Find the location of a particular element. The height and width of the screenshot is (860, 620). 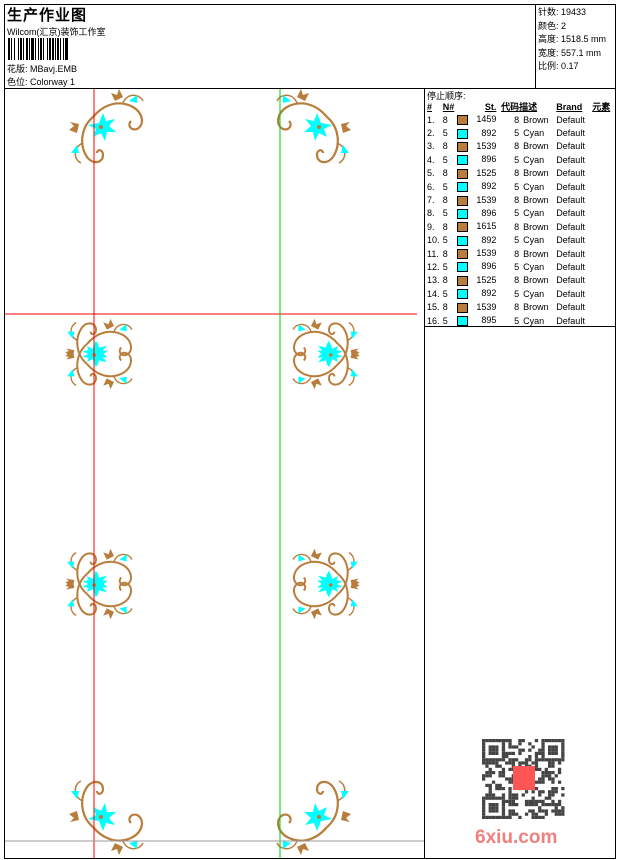

description: Brown is located at coordinates (536, 280).